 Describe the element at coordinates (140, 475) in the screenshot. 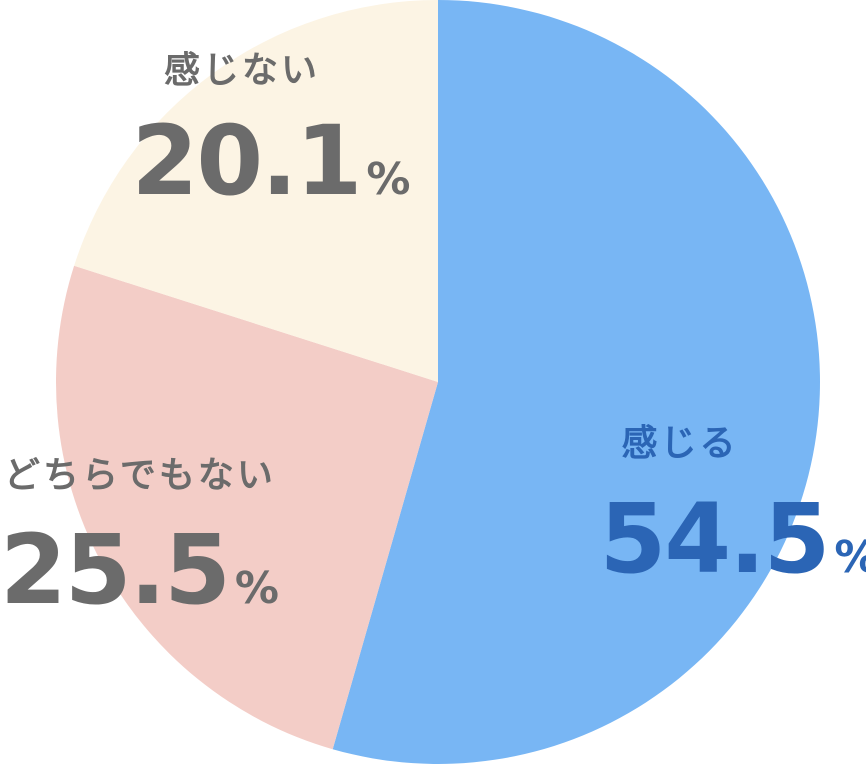

I see `category-label: どちらでもない` at that location.